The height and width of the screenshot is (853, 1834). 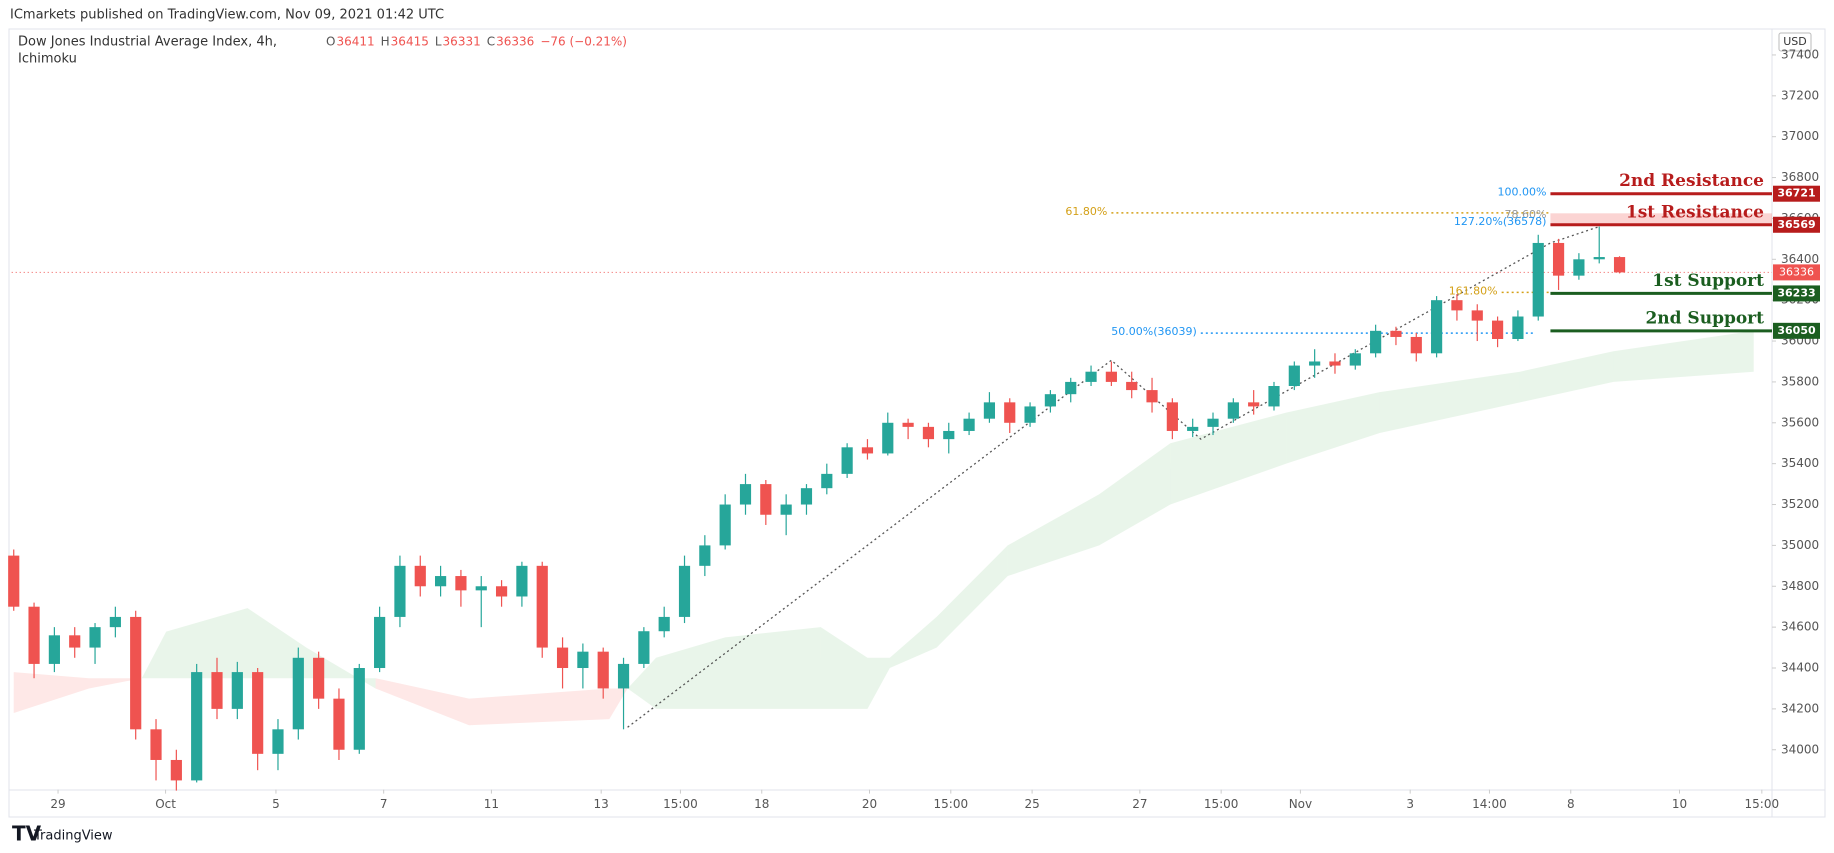 What do you see at coordinates (1800, 95) in the screenshot?
I see `y-tick-label: 37200` at bounding box center [1800, 95].